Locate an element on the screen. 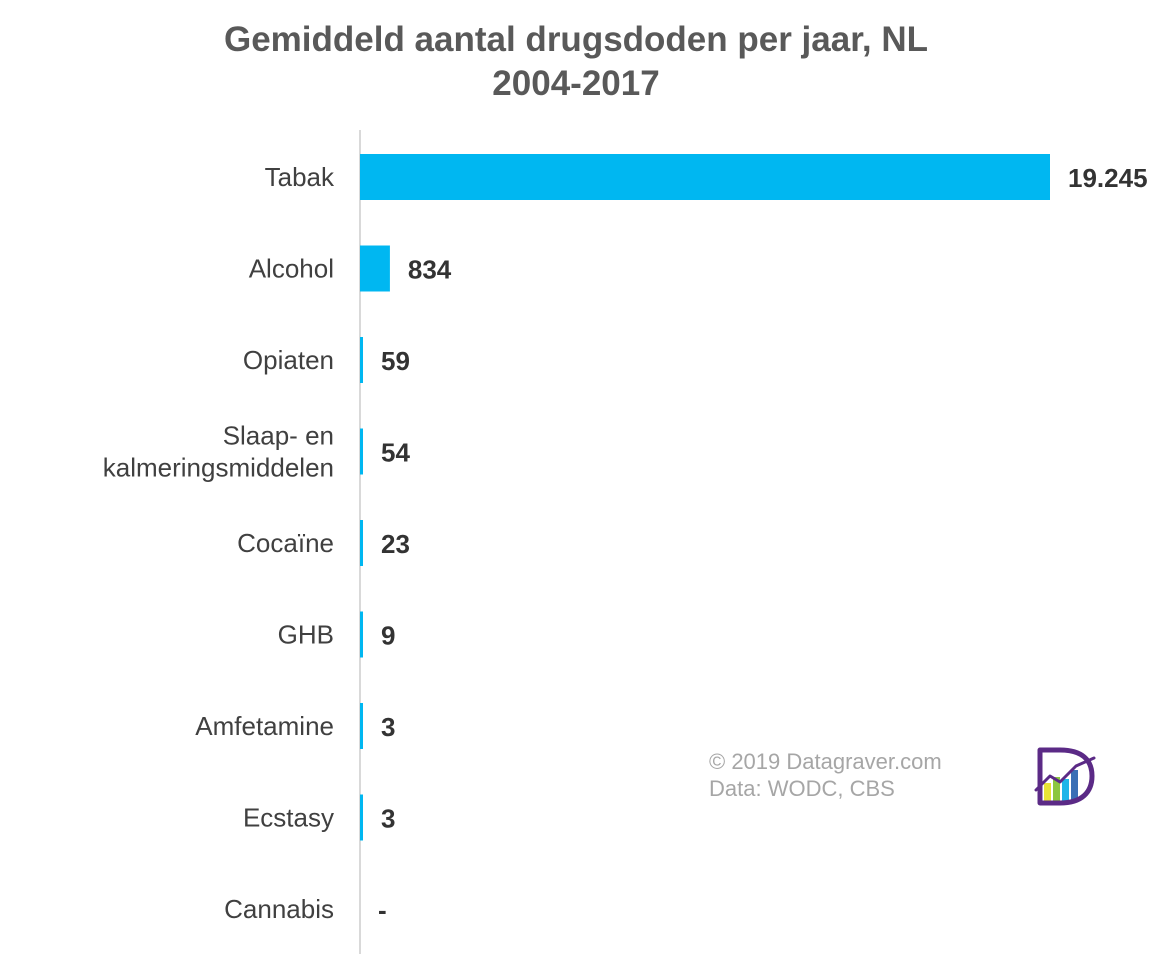 This screenshot has width=1152, height=974. category-label: Amfetamine is located at coordinates (264, 726).